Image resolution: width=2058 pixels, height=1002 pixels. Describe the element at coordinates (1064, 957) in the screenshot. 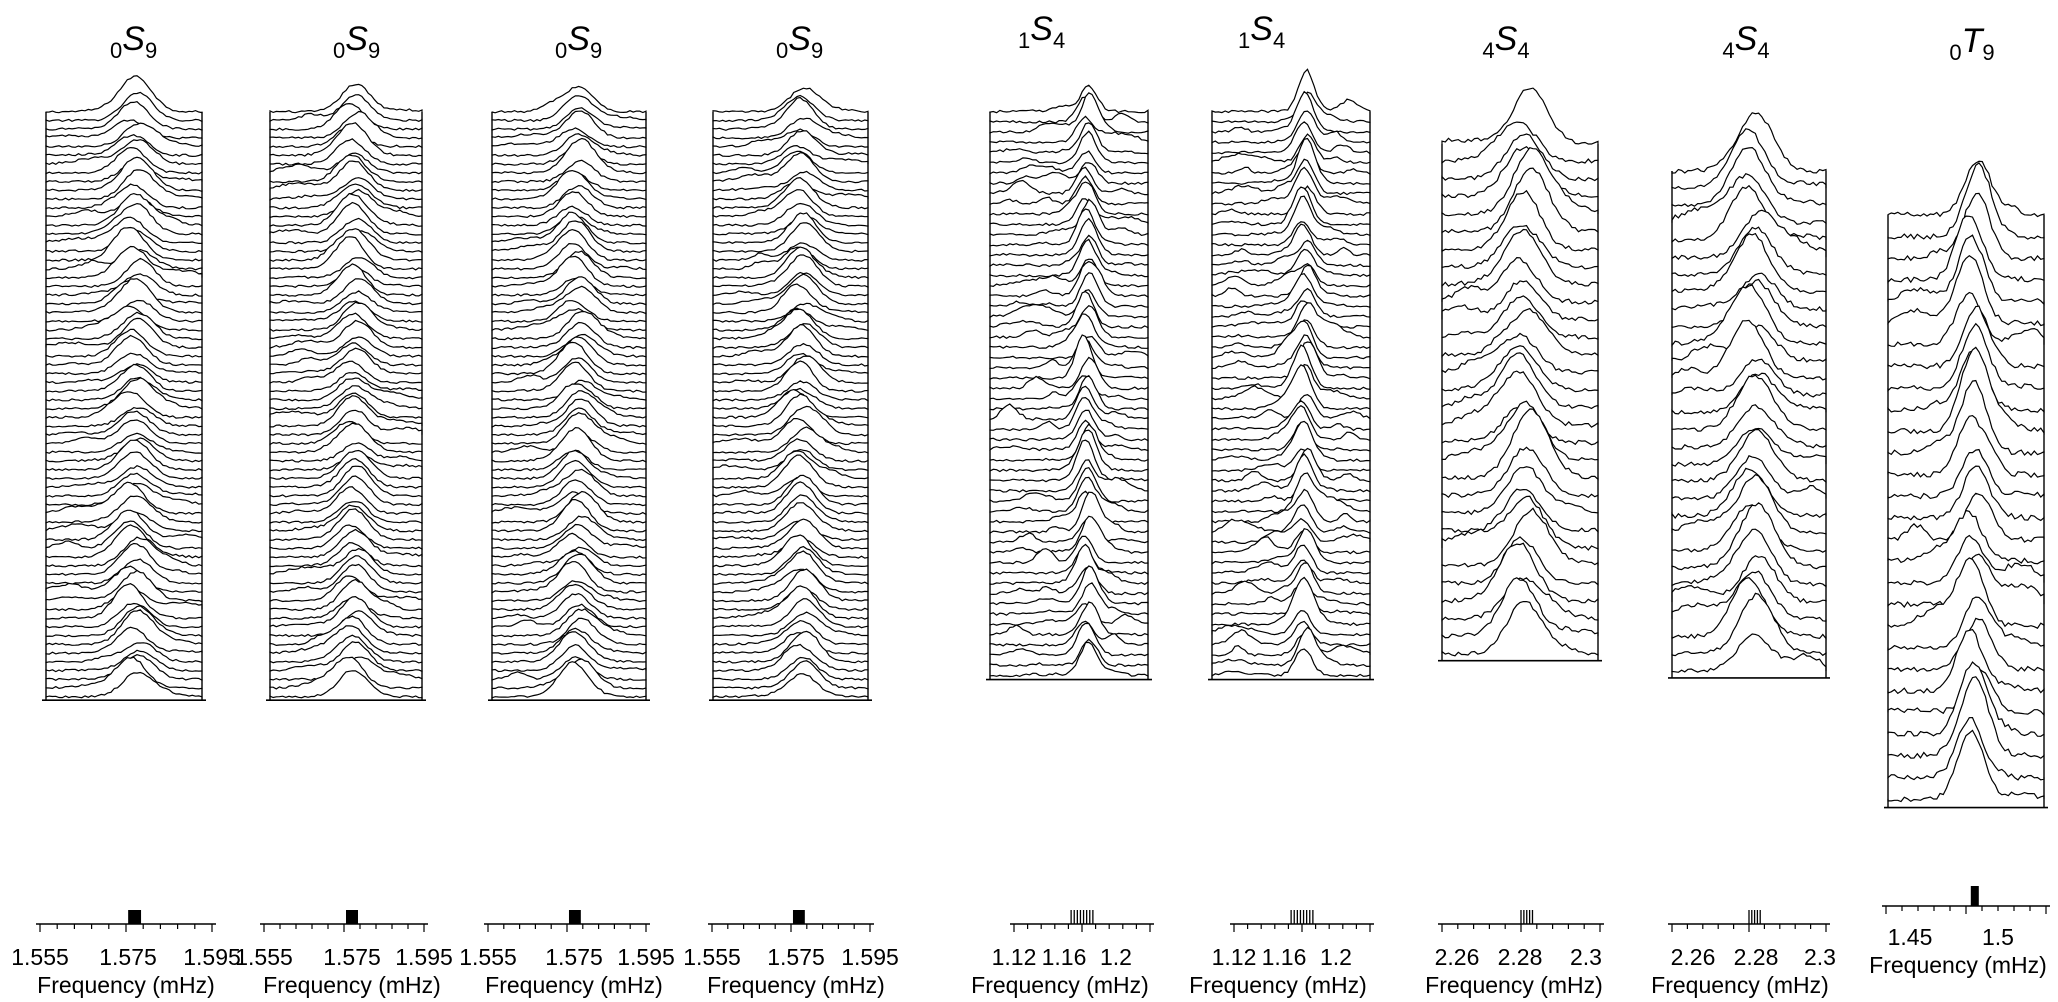

I see `panel-5-tick-label-2: 1.16` at that location.